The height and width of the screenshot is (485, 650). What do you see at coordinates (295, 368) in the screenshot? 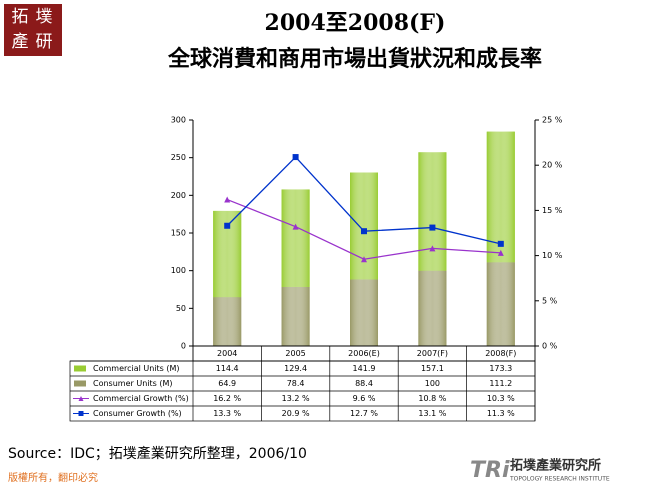
I see `table-cell: 129.4` at bounding box center [295, 368].